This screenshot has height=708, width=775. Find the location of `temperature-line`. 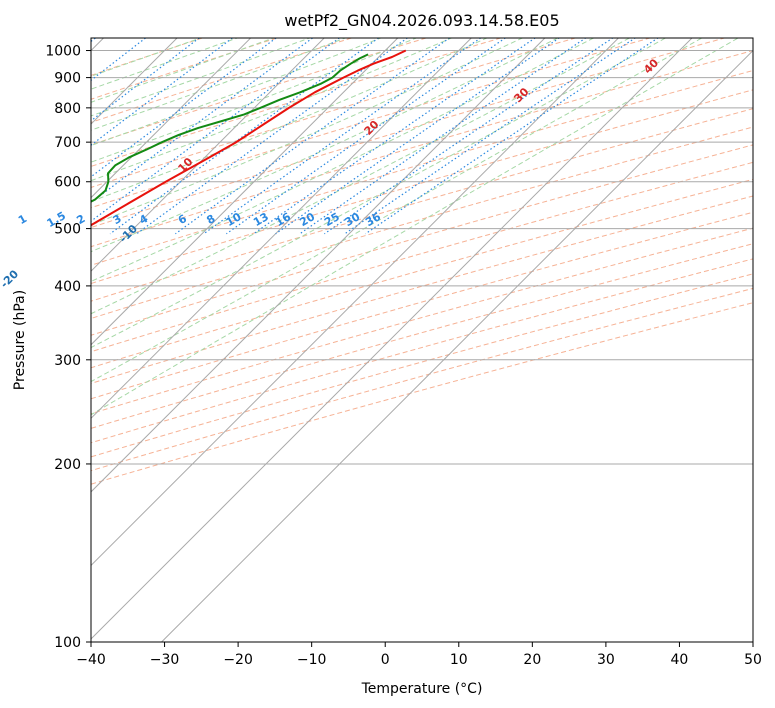

temperature-line is located at coordinates (249, 138).